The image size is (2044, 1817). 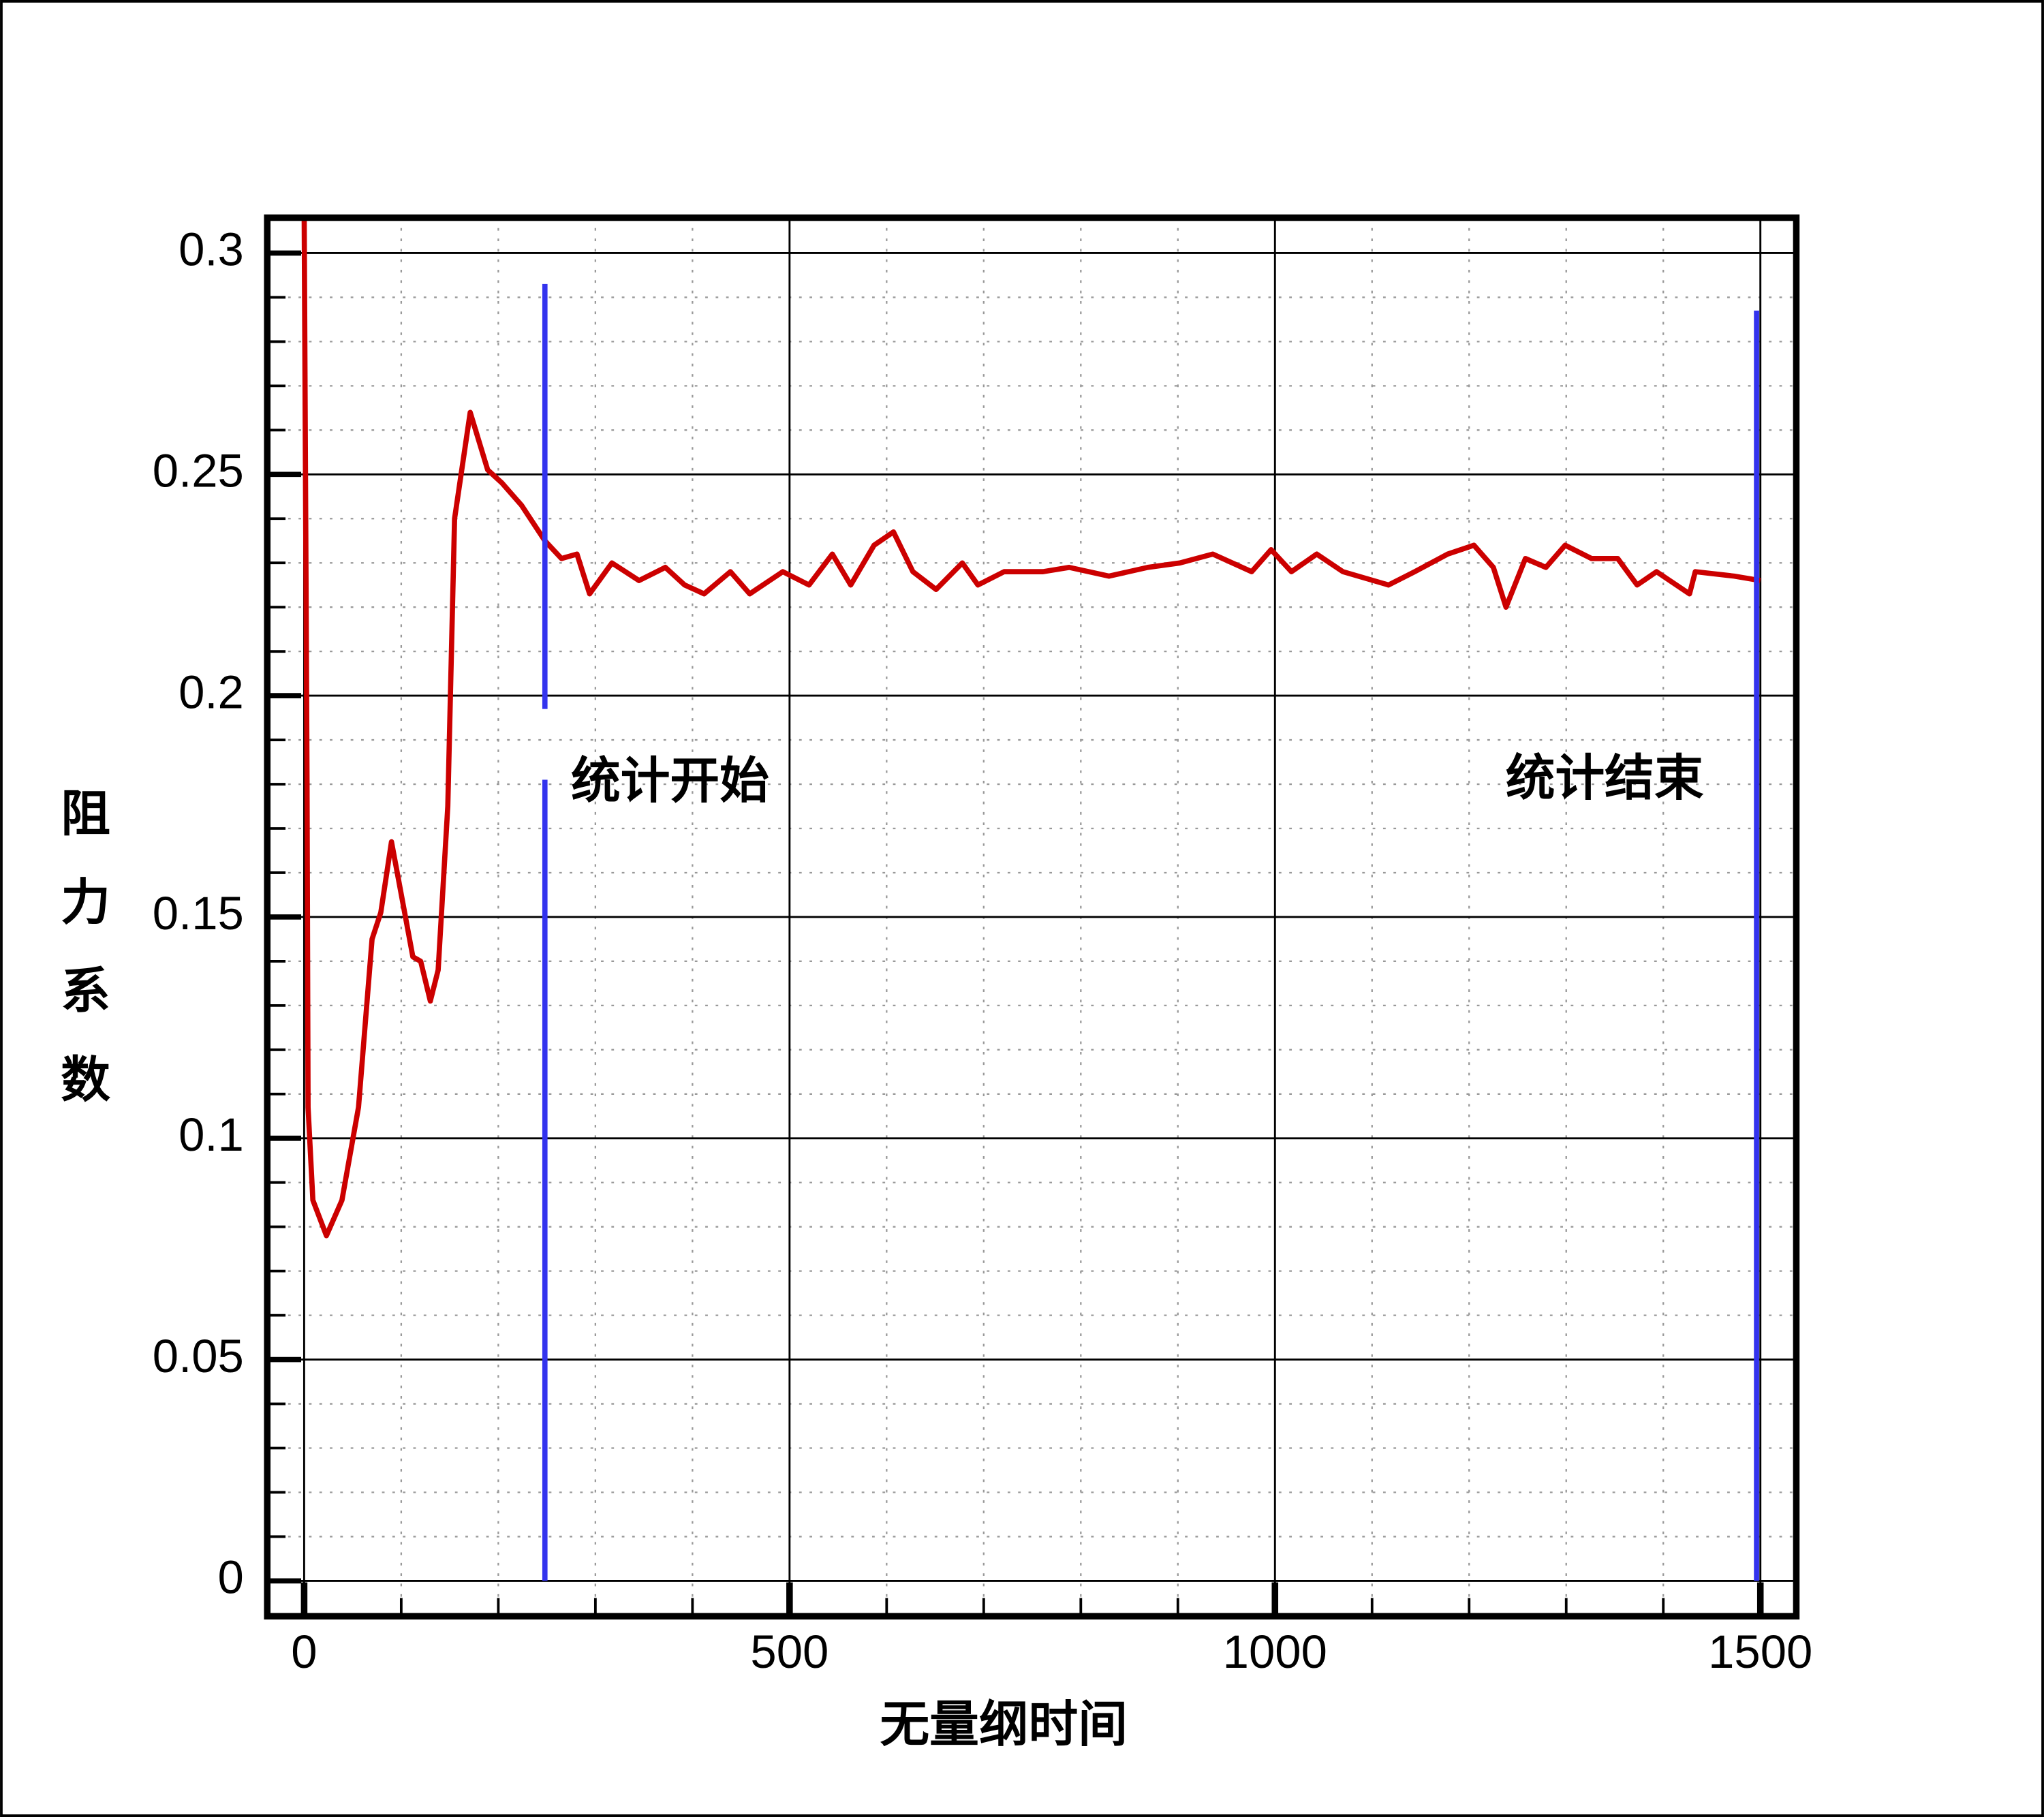 What do you see at coordinates (198, 913) in the screenshot?
I see `y-tick-label: 0.15` at bounding box center [198, 913].